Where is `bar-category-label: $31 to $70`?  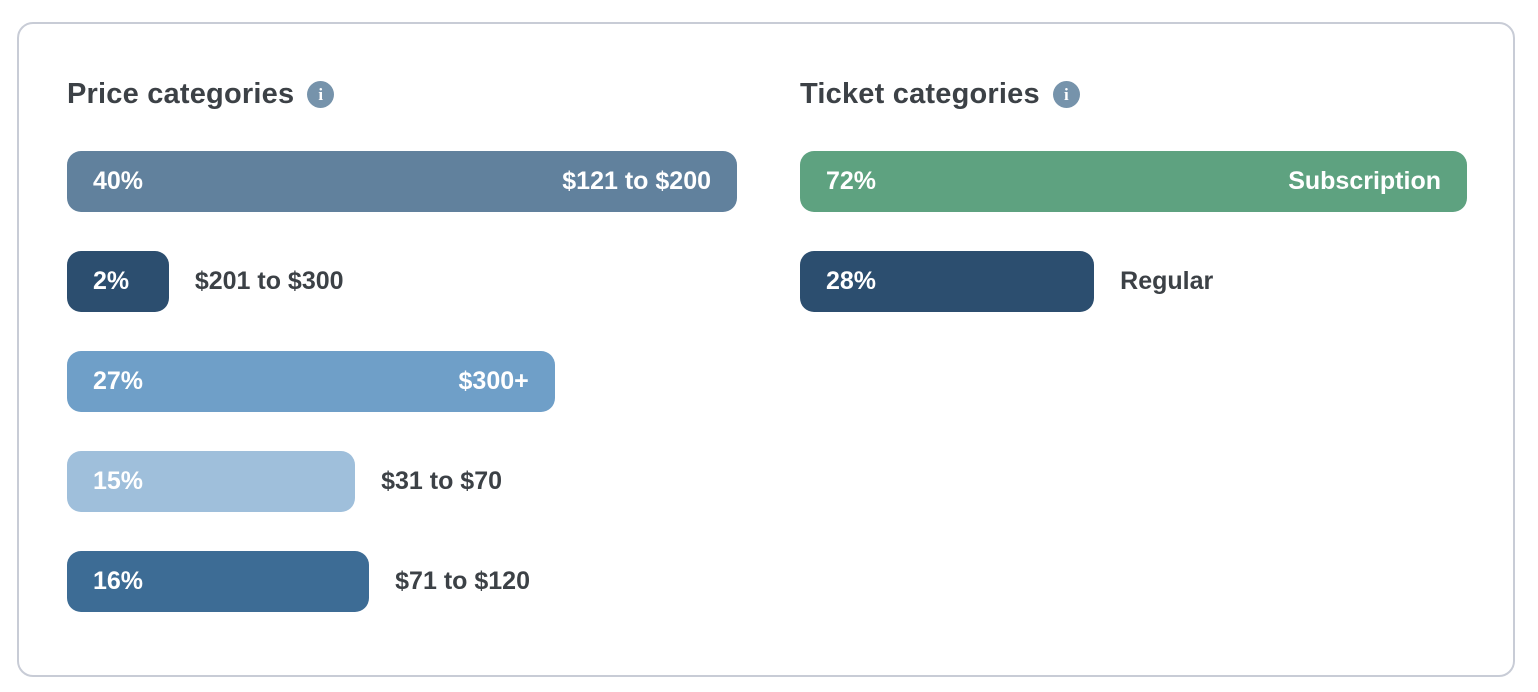
bar-category-label: $31 to $70 is located at coordinates (442, 481).